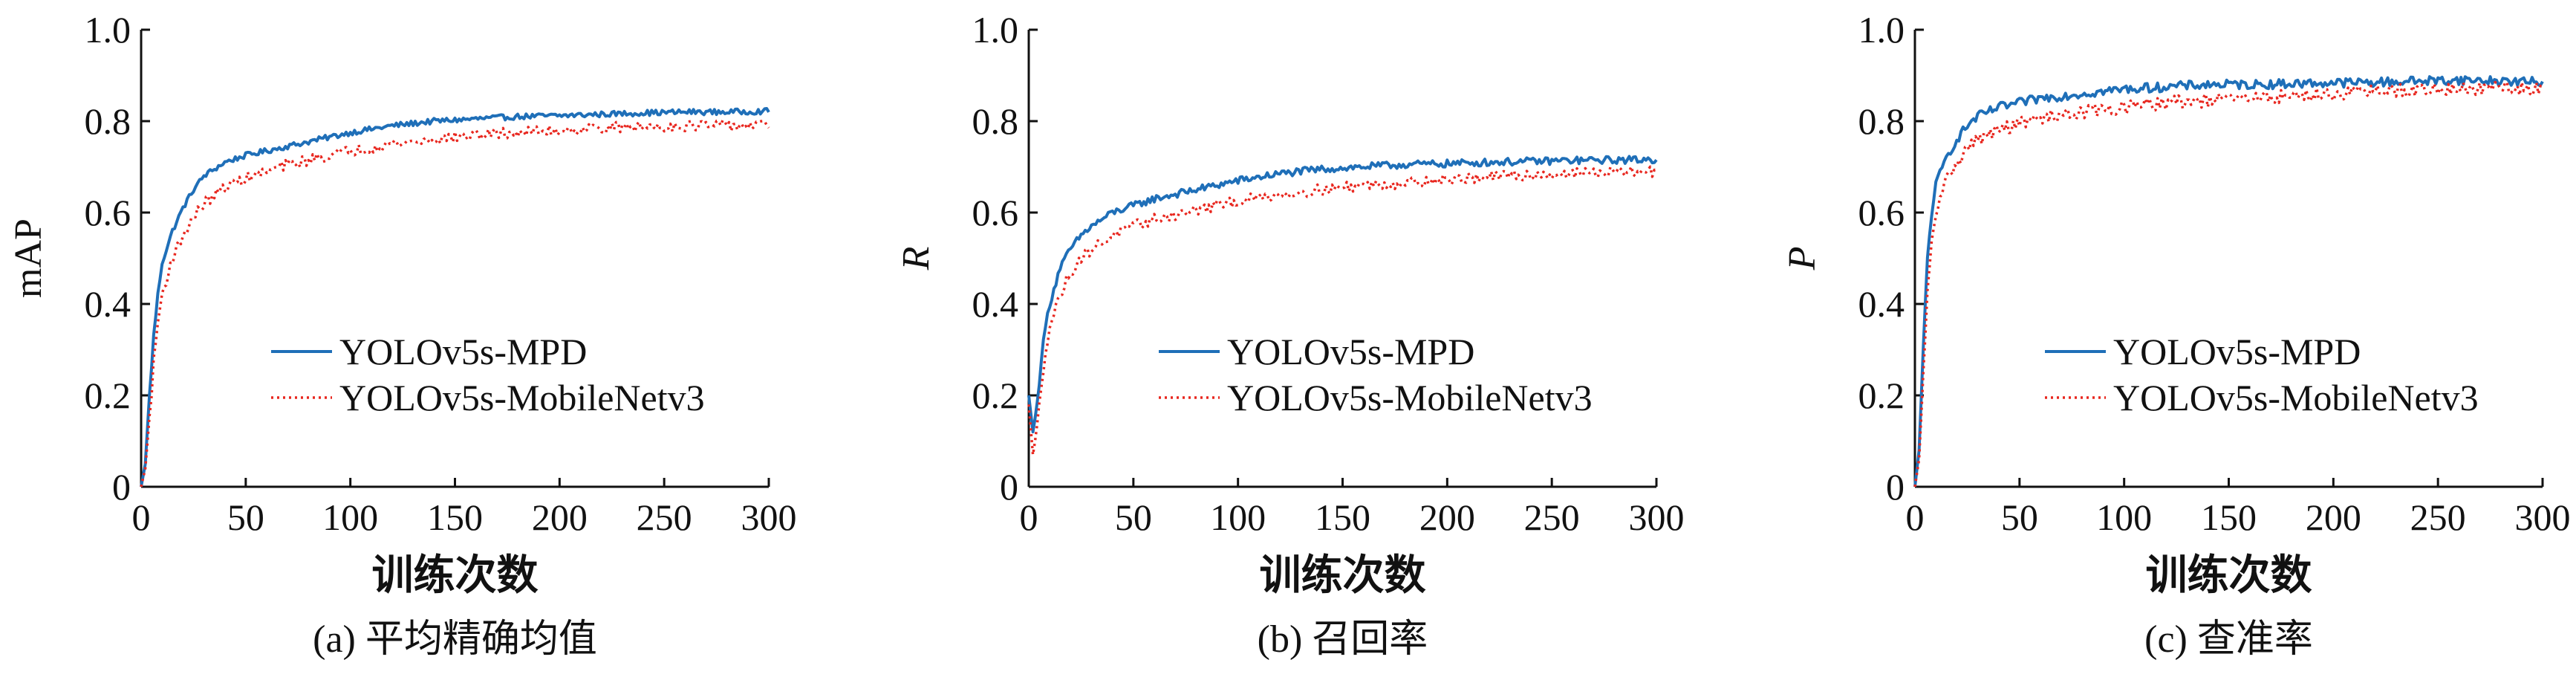 This screenshot has width=2576, height=680. Describe the element at coordinates (28, 258) in the screenshot. I see `y-axis-title: mAP` at that location.